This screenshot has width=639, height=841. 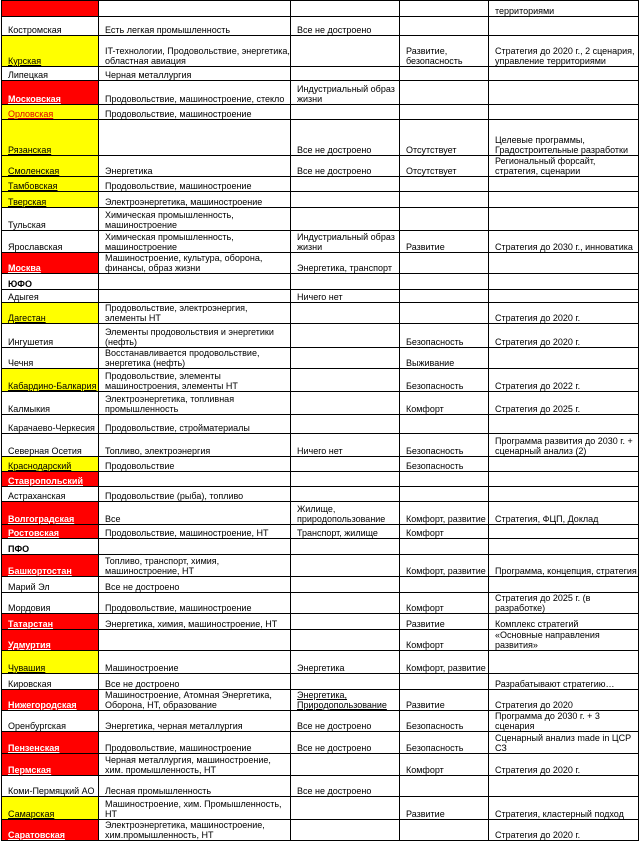 I want to click on strategy-cell: «Основные направления развития», so click(x=563, y=640).